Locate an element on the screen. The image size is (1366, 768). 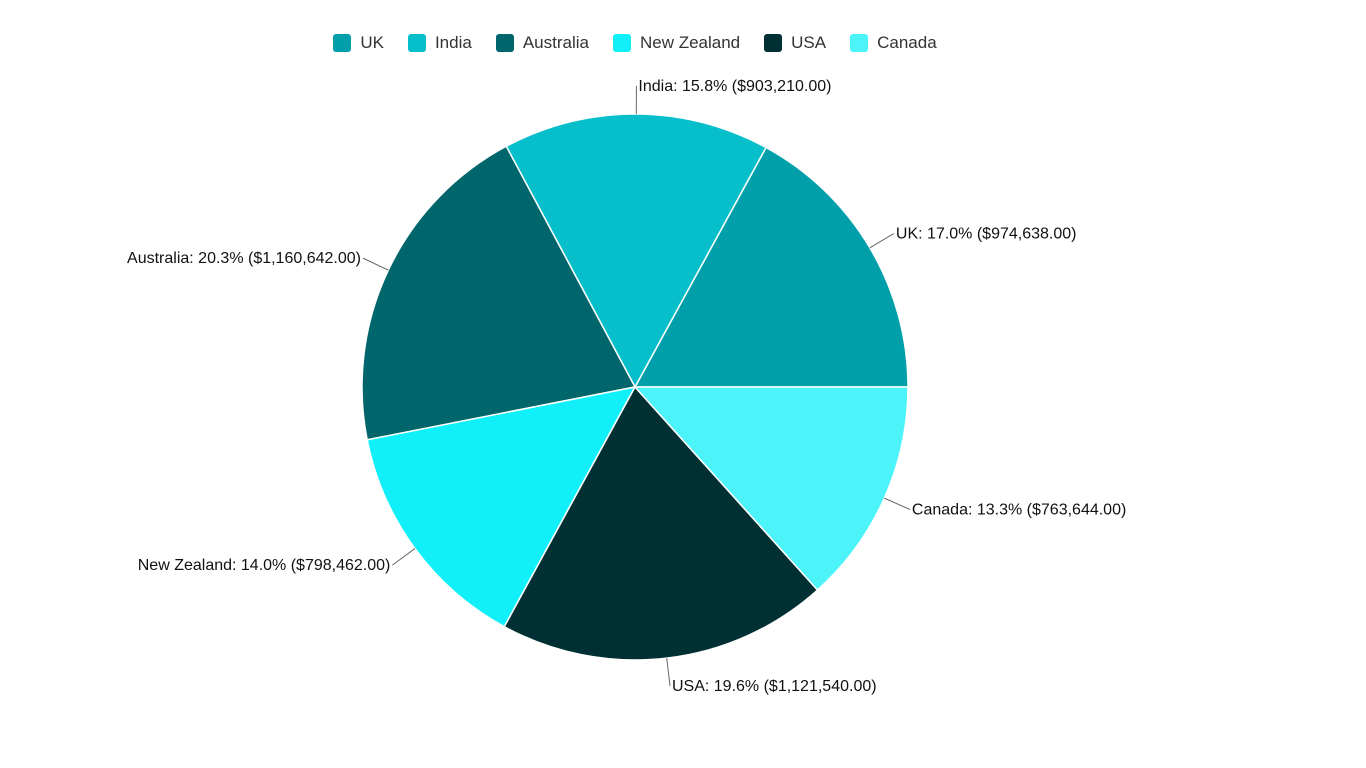
legend-item-canada: Canada is located at coordinates (893, 43).